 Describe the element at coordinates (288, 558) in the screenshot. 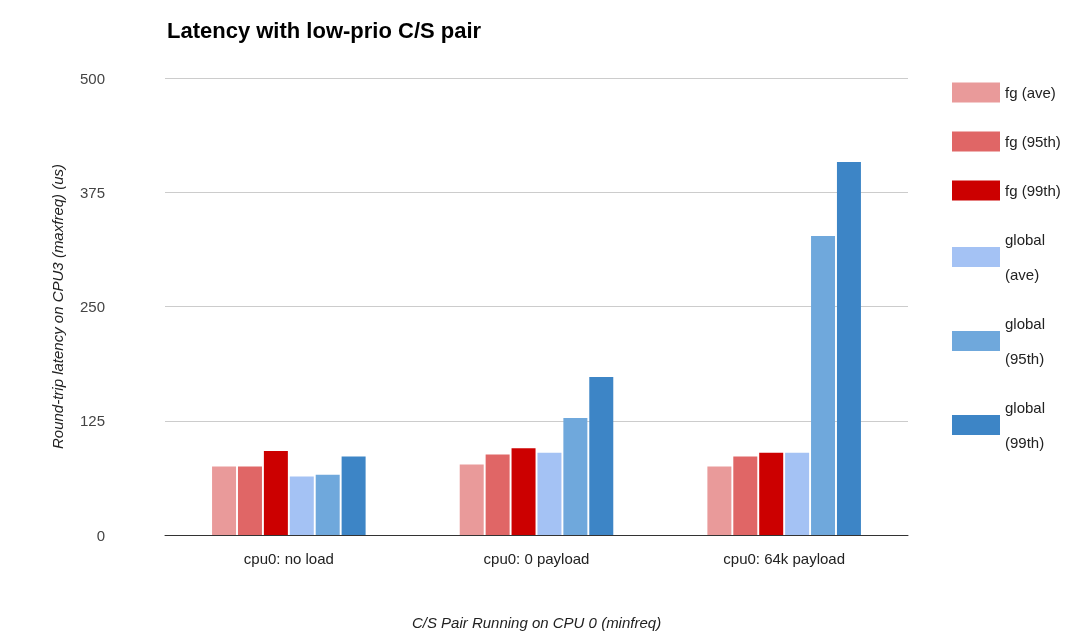

I see `x-tick-label: cpu0: no load` at that location.